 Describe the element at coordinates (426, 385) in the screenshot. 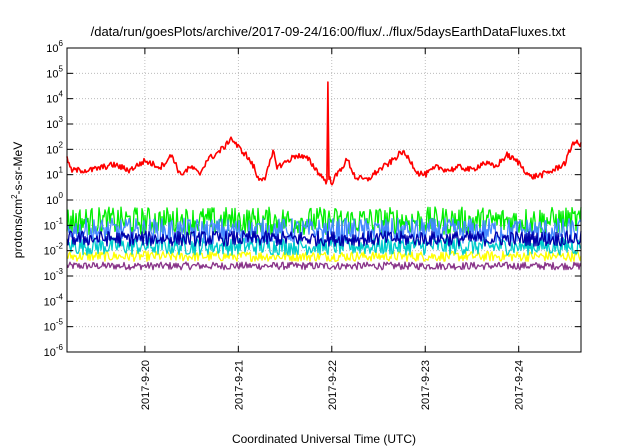

I see `x-tick-label: 2017-9-23` at that location.